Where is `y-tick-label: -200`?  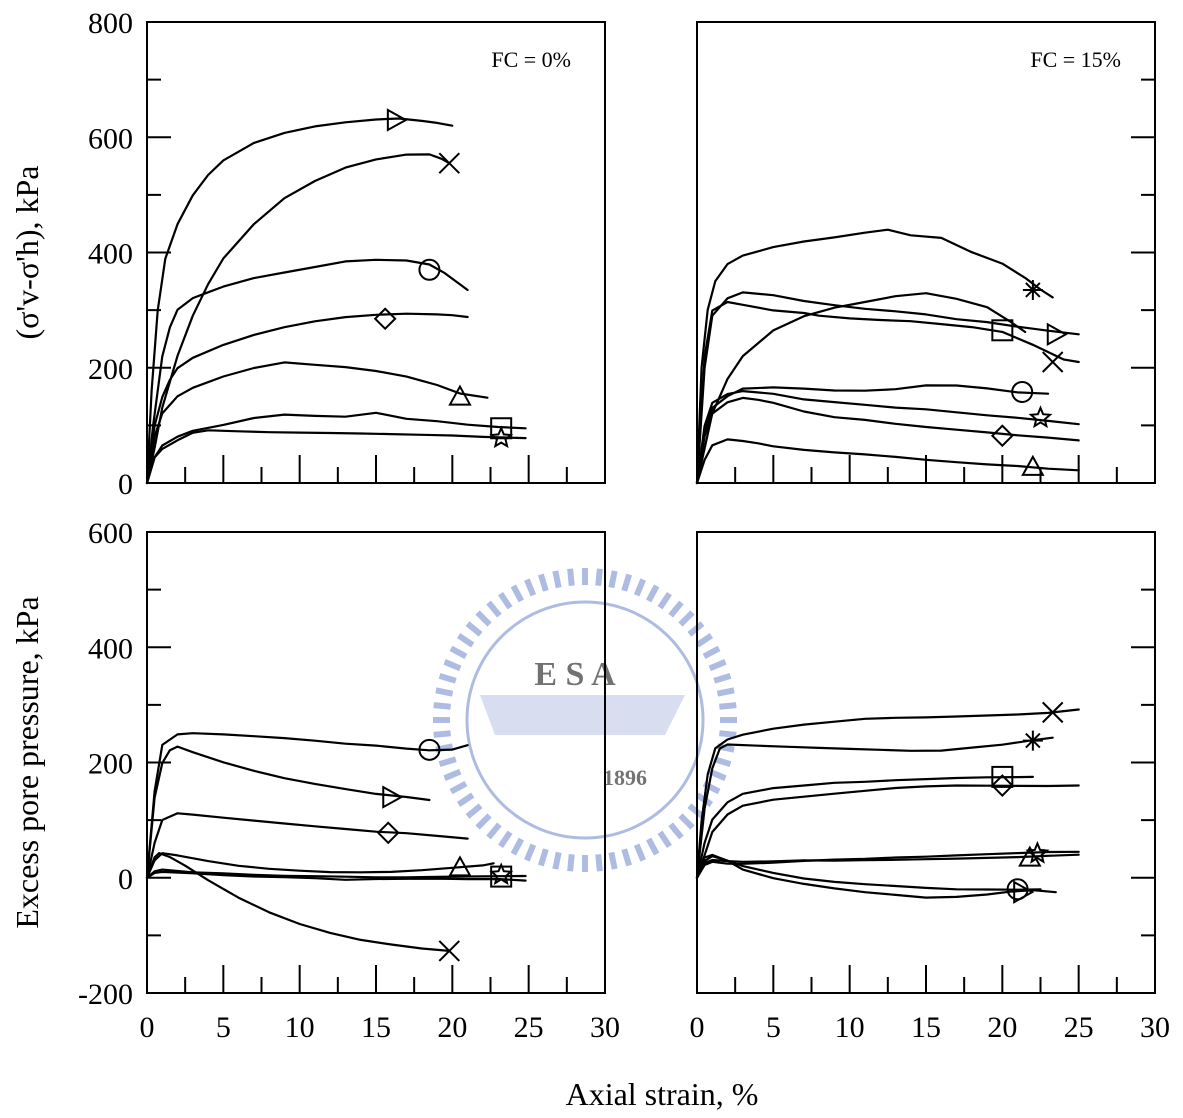 y-tick-label: -200 is located at coordinates (105, 994).